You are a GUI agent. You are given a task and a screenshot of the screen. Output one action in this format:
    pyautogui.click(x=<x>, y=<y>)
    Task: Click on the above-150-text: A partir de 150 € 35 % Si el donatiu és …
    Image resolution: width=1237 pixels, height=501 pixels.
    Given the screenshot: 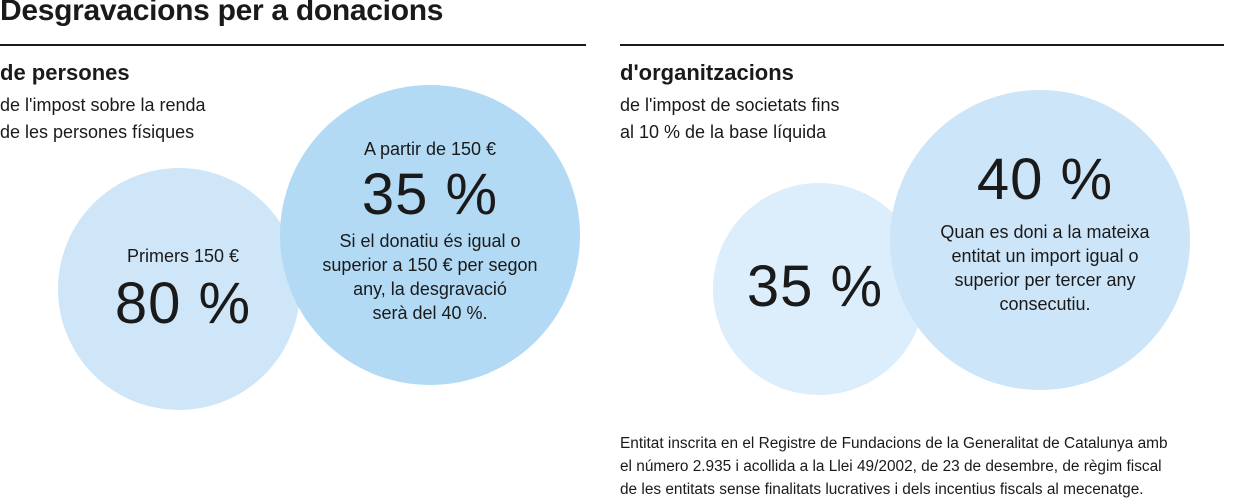 What is the action you would take?
    pyautogui.click(x=430, y=231)
    